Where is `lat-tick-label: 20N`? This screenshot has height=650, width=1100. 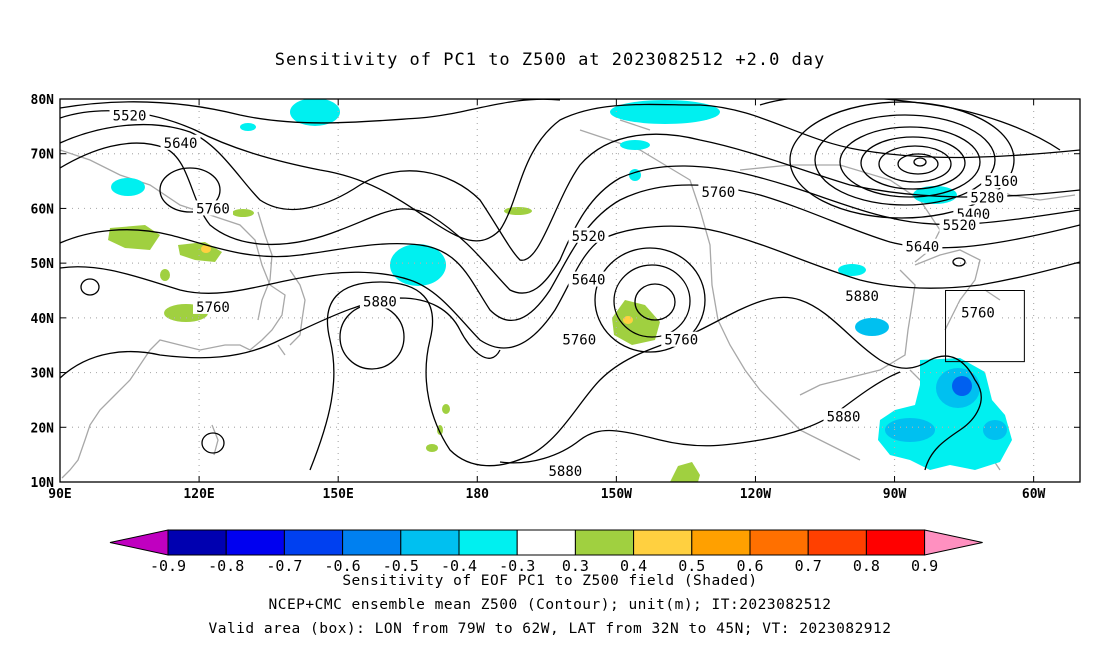
lat-tick-label: 20N is located at coordinates (43, 428).